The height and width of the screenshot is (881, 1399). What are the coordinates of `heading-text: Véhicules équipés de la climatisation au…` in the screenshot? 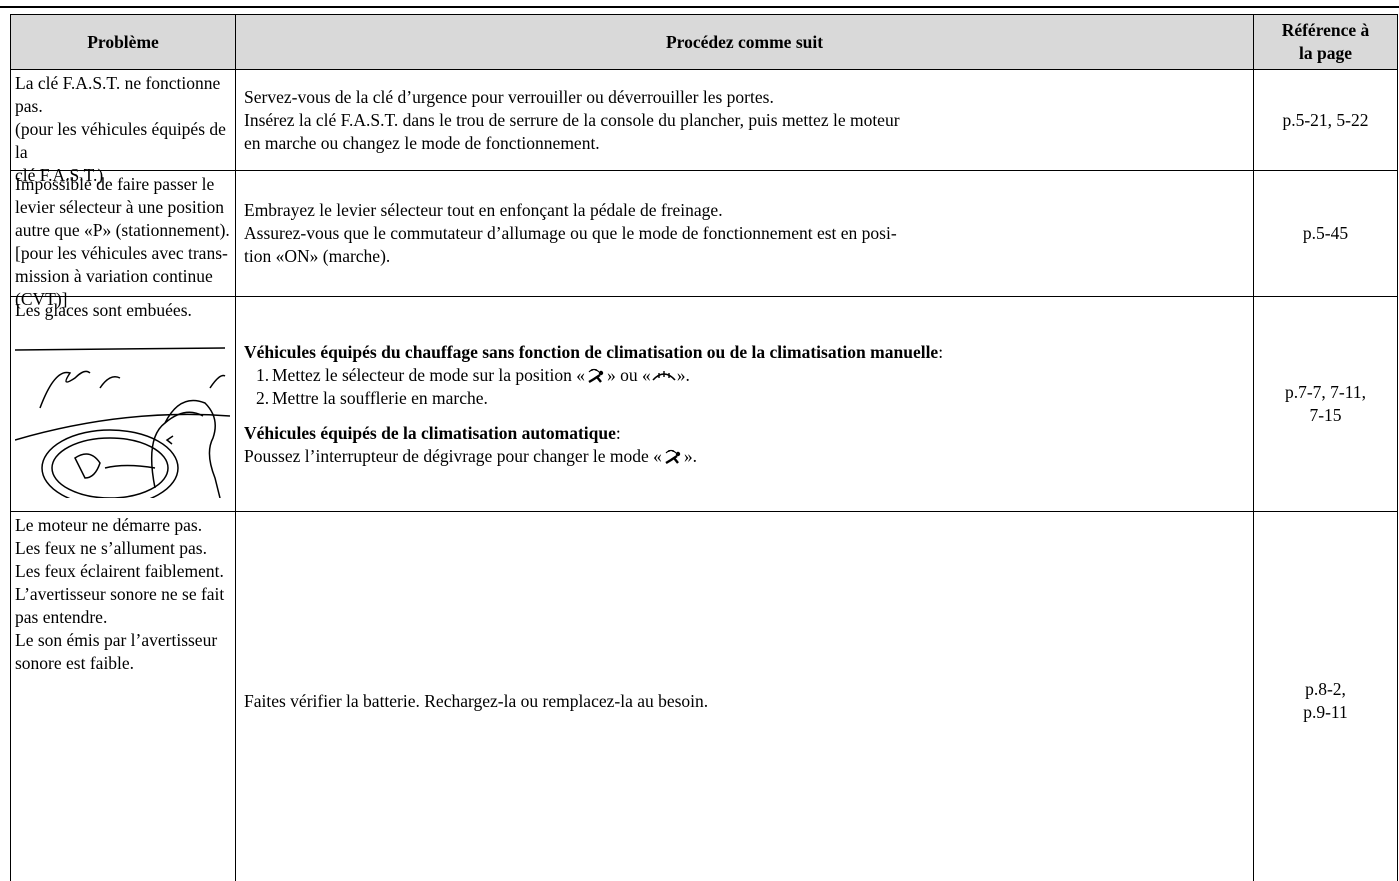 It's located at (430, 432).